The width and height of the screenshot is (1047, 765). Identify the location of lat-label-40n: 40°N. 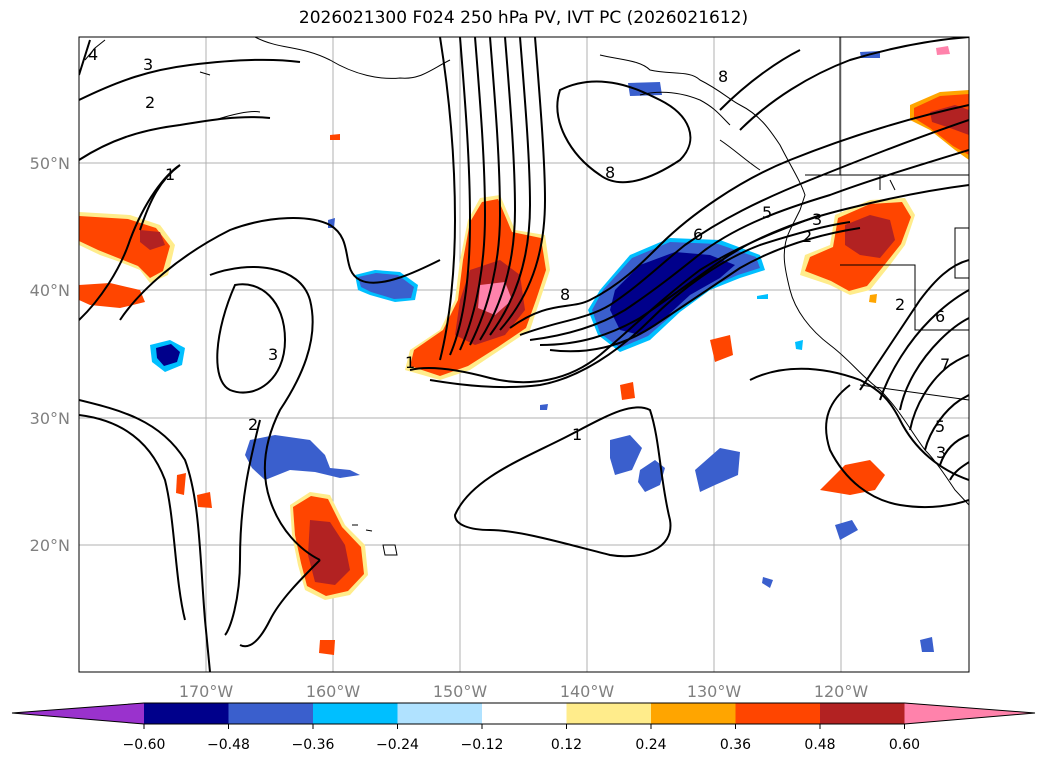
(50, 290).